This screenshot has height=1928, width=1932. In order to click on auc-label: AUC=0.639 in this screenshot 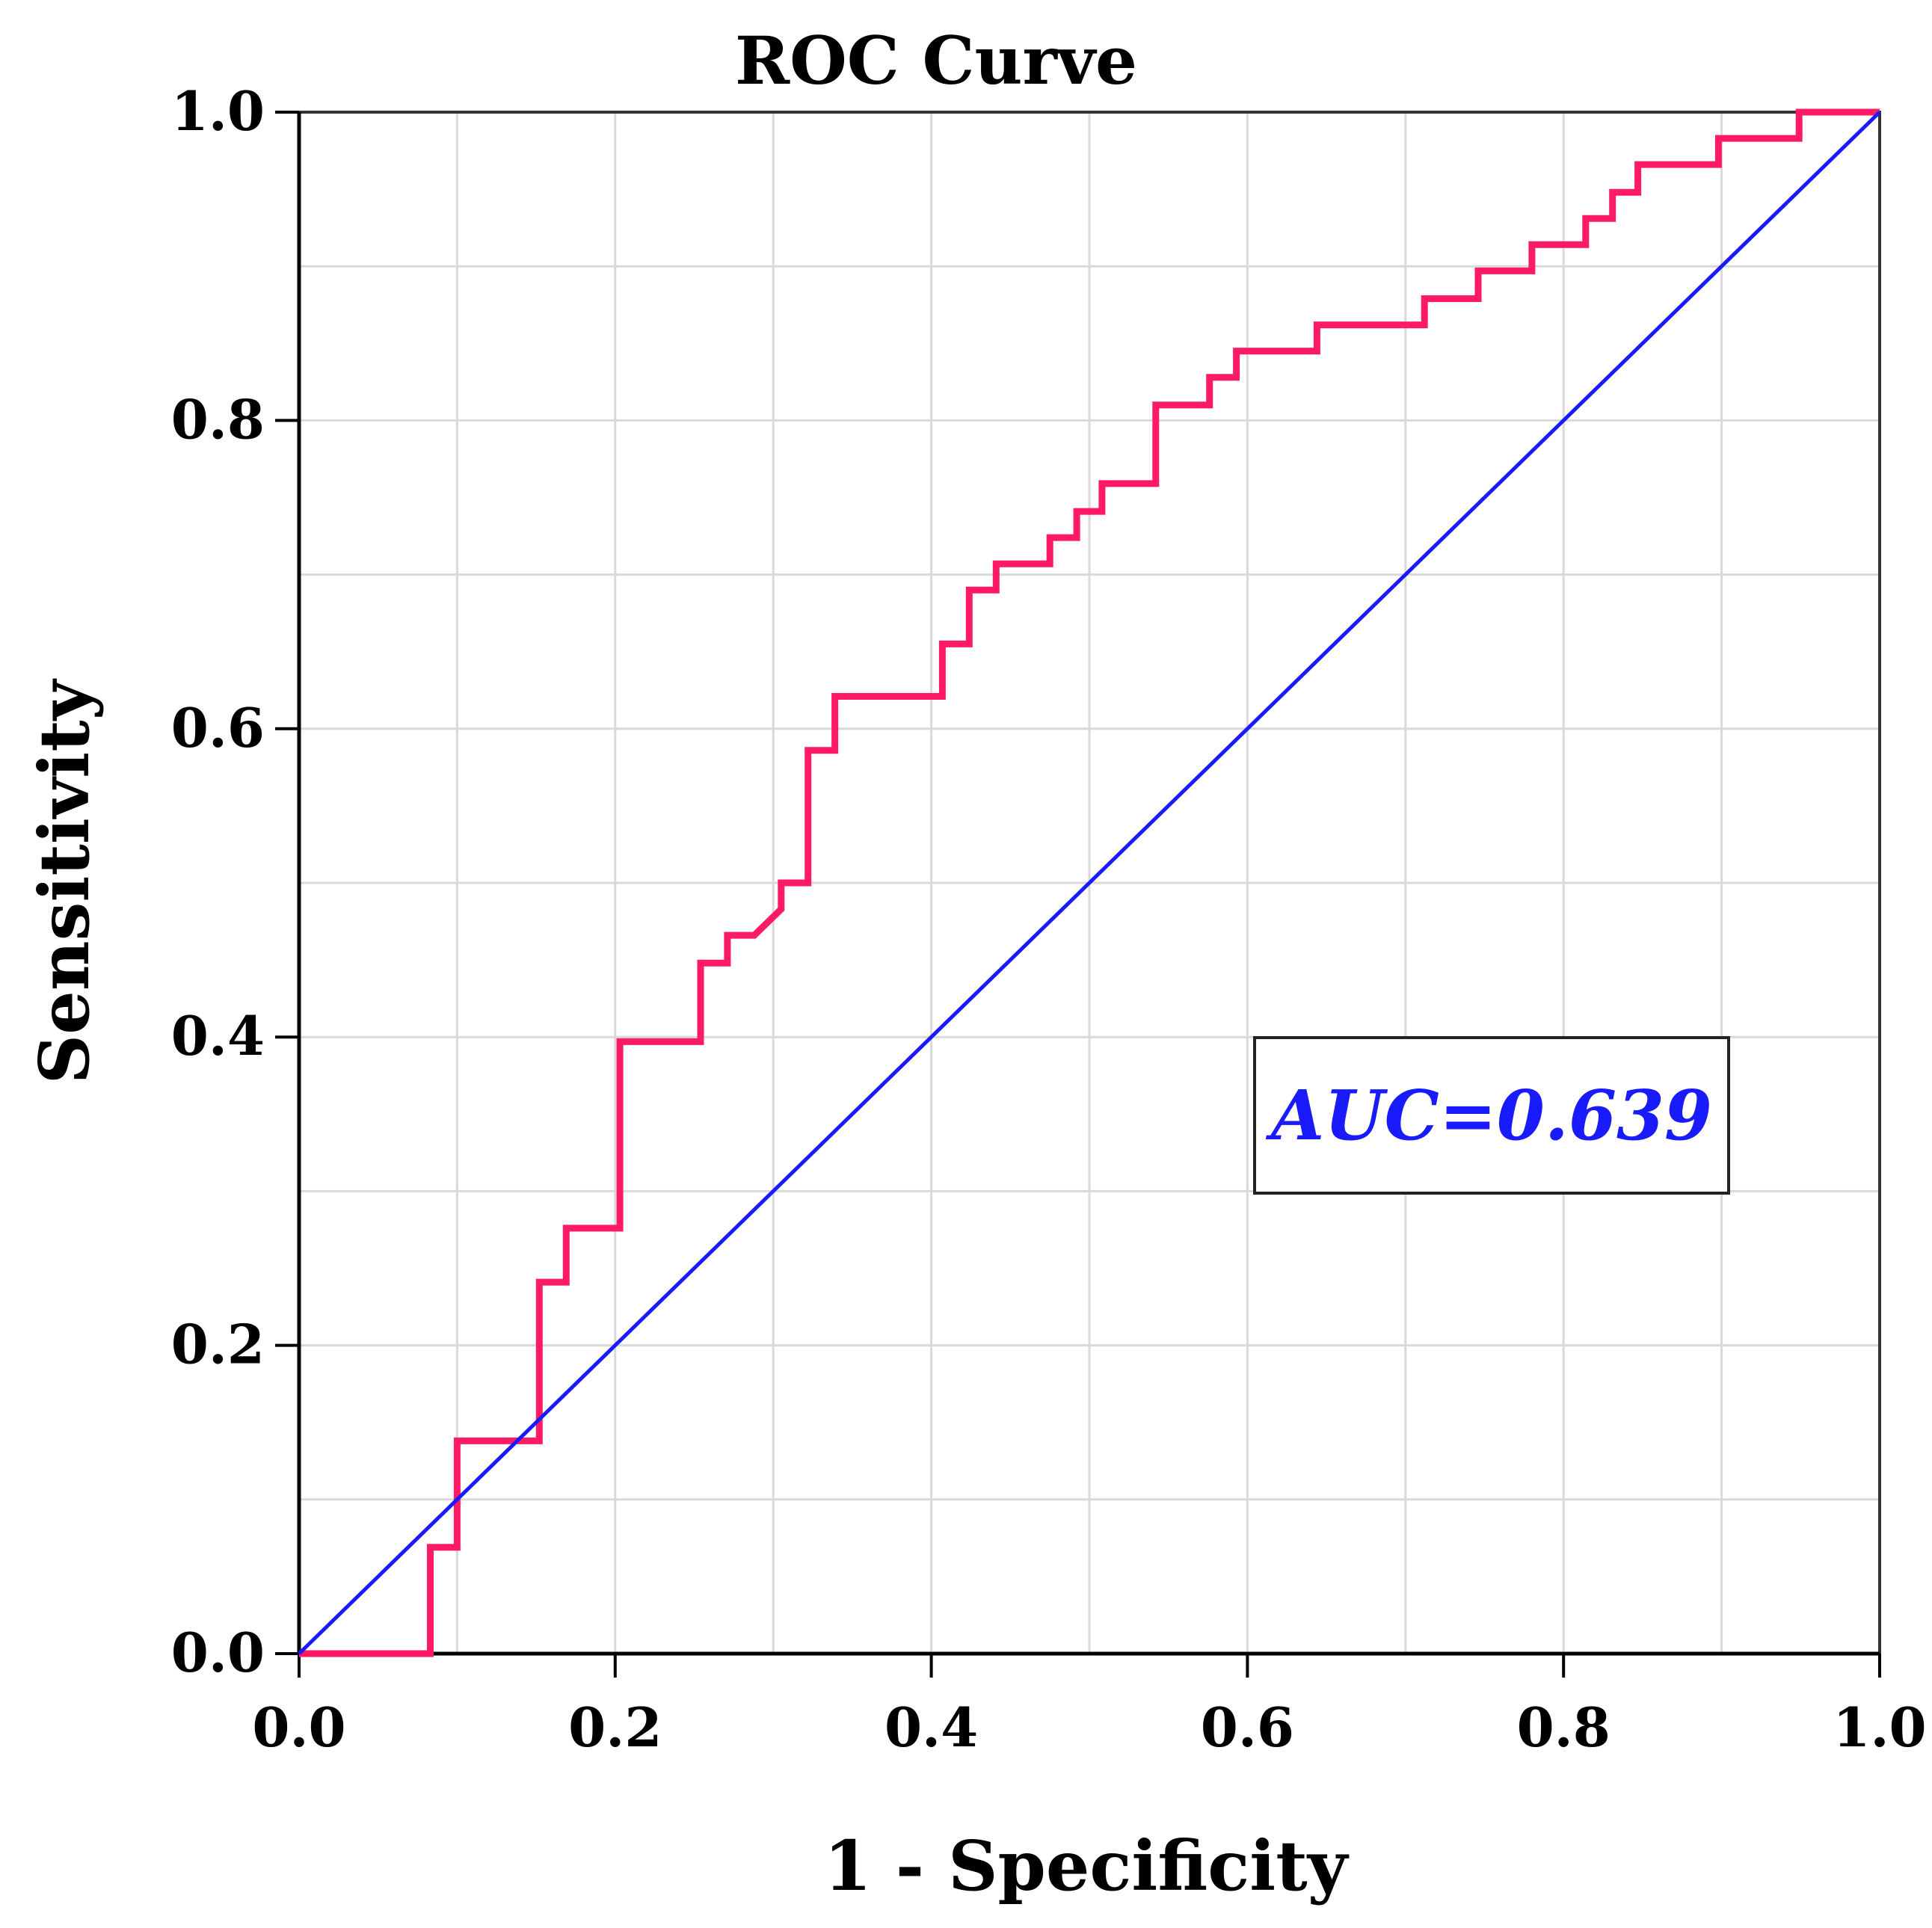, I will do `click(1488, 1115)`.